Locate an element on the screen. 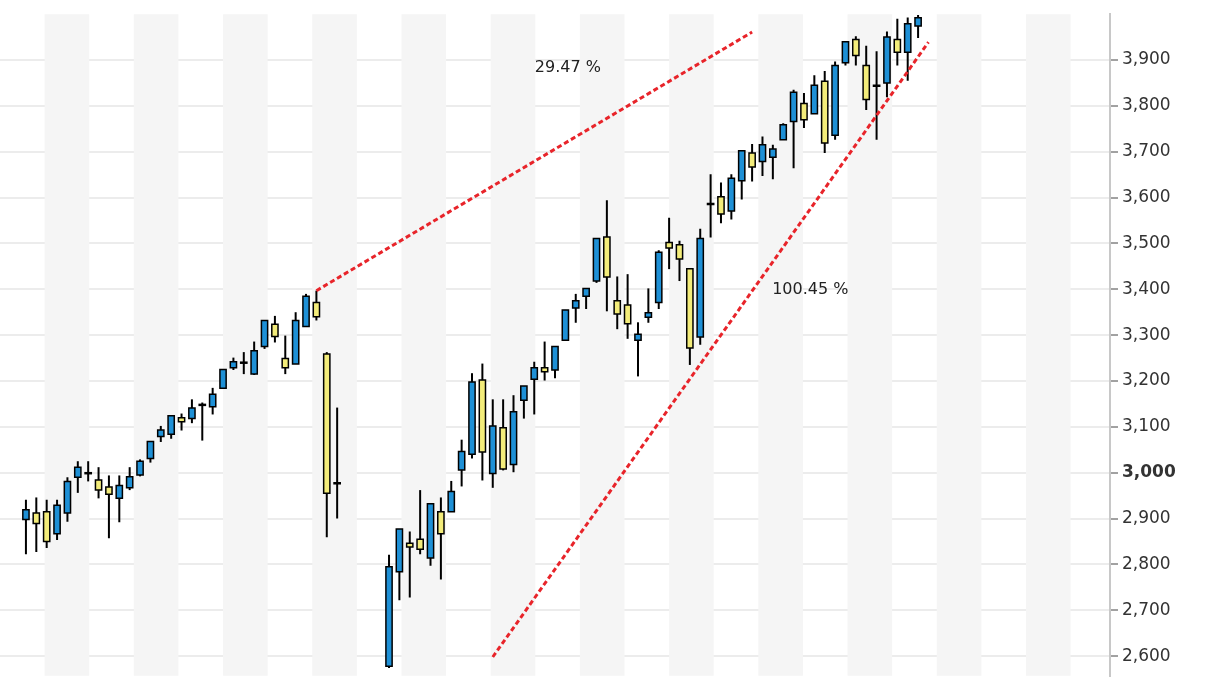  y-tick-label: 3,200 is located at coordinates (1146, 379).